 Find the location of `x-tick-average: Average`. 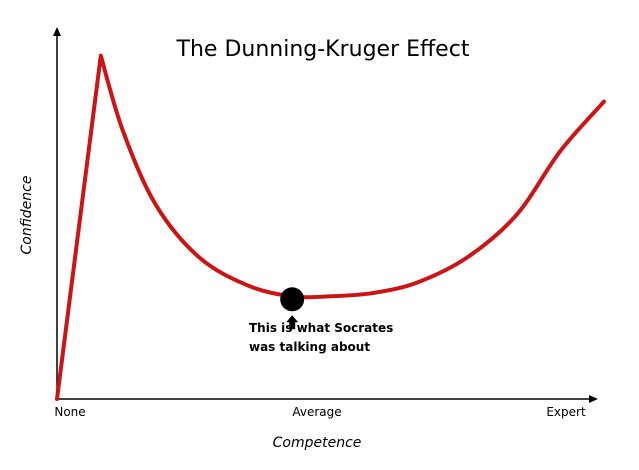

x-tick-average: Average is located at coordinates (316, 412).